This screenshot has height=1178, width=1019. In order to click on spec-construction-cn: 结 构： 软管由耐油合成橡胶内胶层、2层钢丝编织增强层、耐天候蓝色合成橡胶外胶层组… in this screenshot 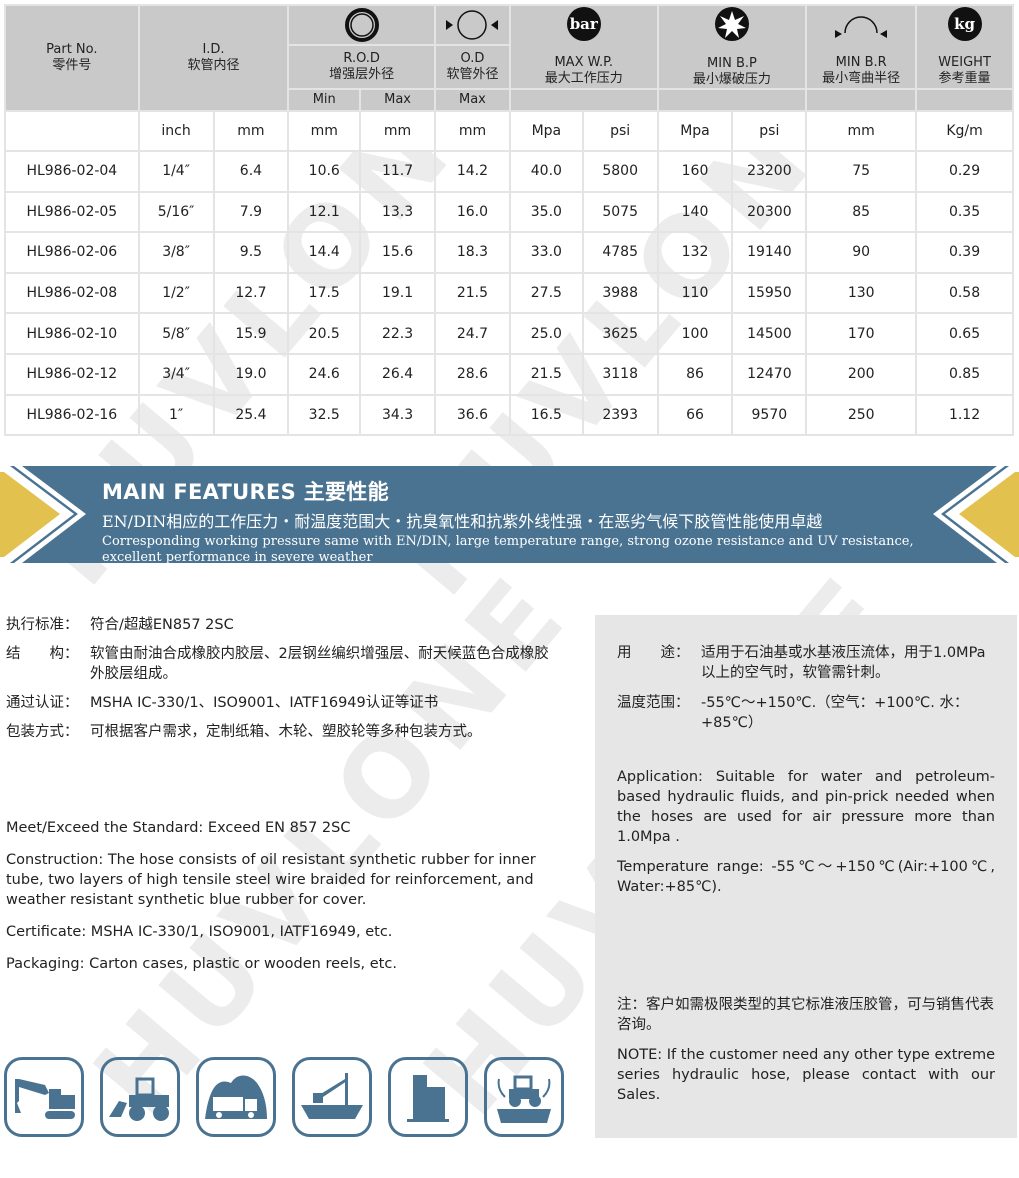, I will do `click(283, 664)`.